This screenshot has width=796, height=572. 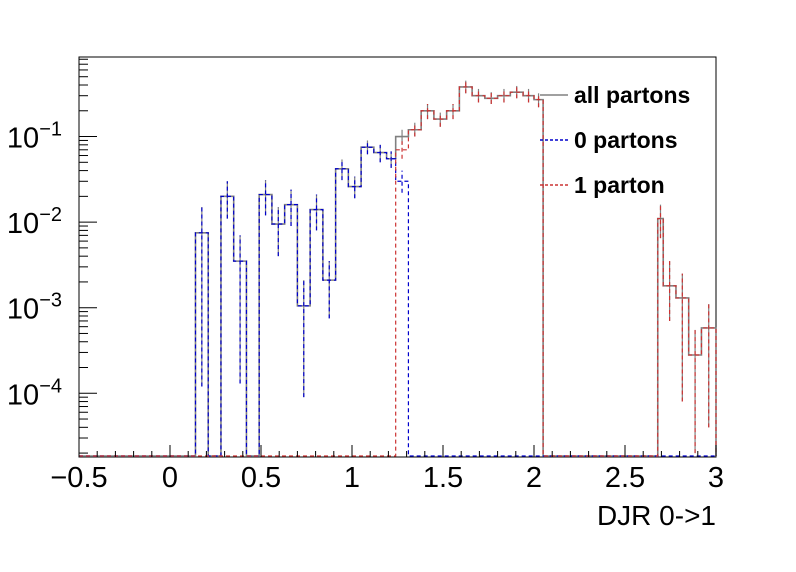 What do you see at coordinates (534, 478) in the screenshot?
I see `x-tick-label: 2` at bounding box center [534, 478].